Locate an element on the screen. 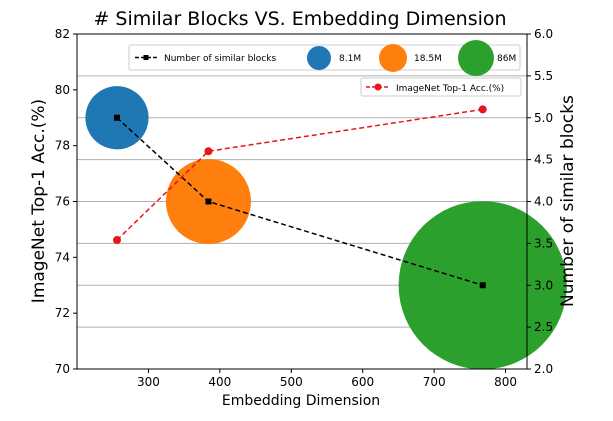 This screenshot has width=613, height=421. legend-box is located at coordinates (441, 87).